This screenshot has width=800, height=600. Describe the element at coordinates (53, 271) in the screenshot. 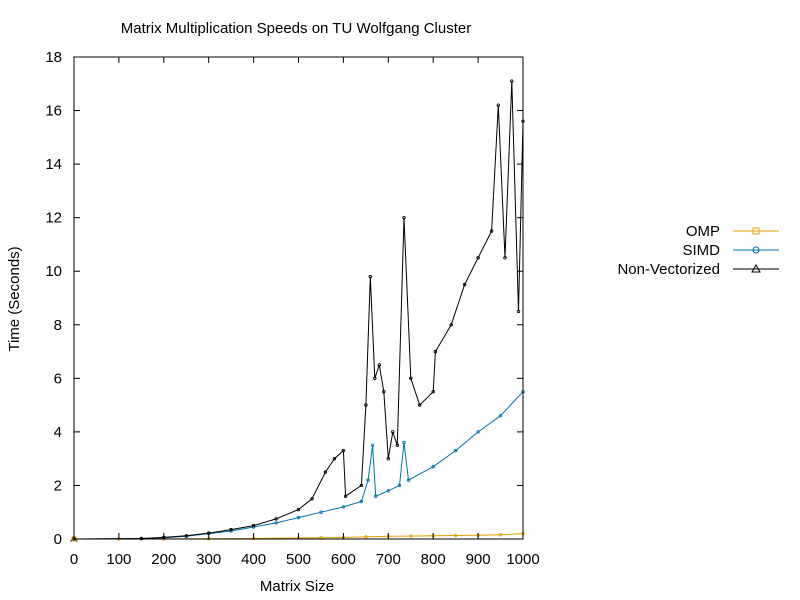

I see `y-tick-label: 10` at that location.